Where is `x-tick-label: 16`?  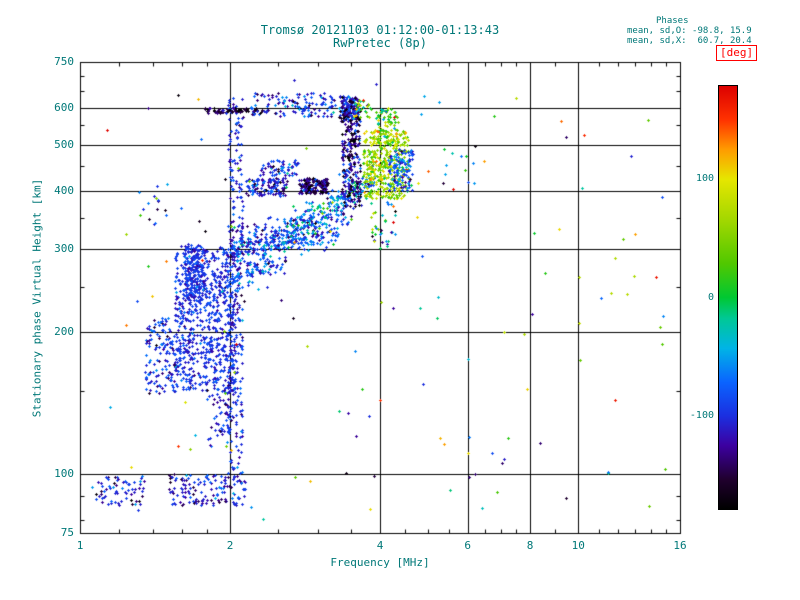 x-tick-label: 16 is located at coordinates (680, 545).